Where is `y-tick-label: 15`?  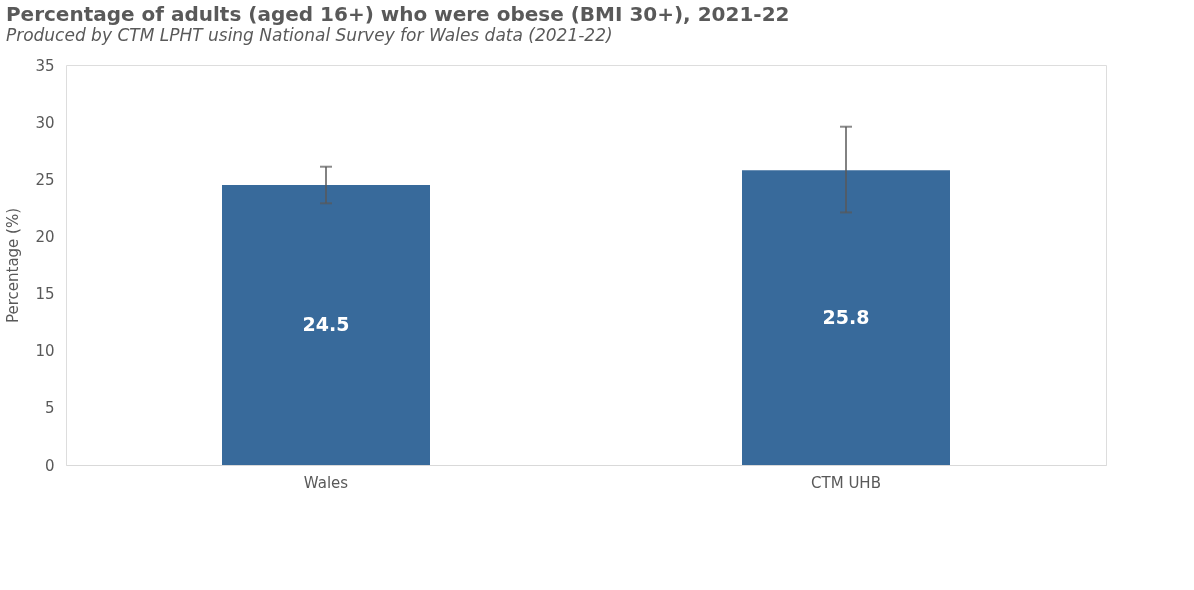 y-tick-label: 15 is located at coordinates (45, 294).